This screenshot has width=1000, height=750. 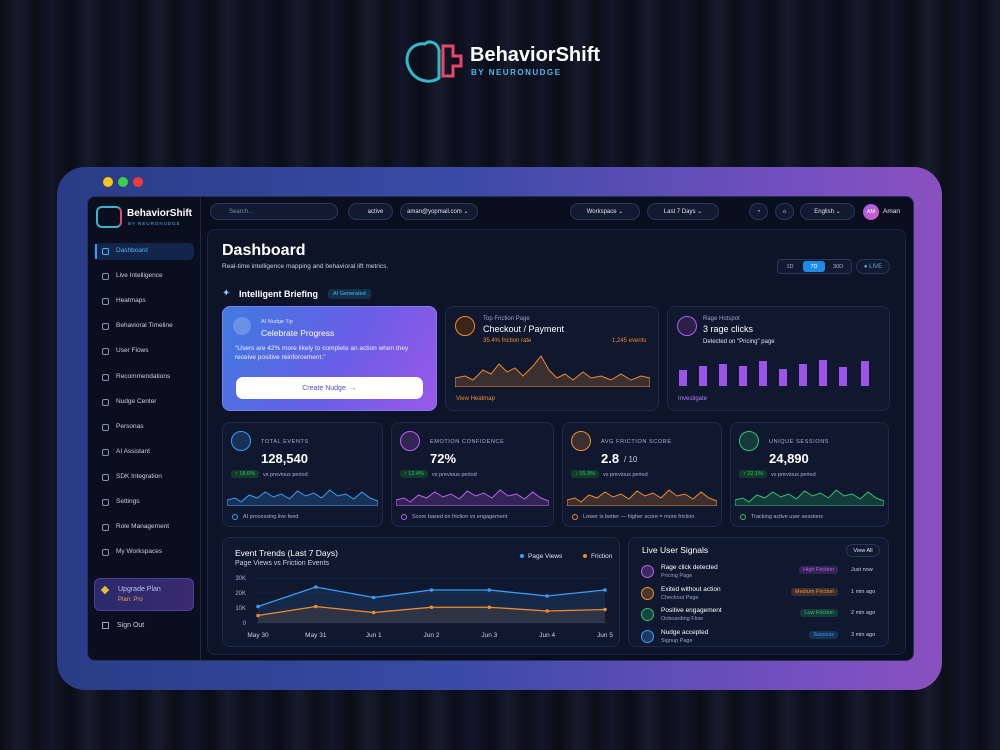 I want to click on nav-item: Dashboard, so click(x=132, y=250).